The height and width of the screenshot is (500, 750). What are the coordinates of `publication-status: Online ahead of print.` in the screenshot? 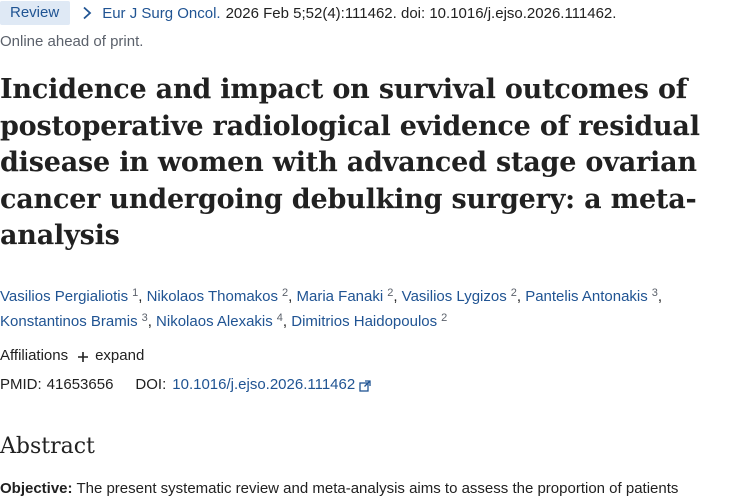 It's located at (72, 41).